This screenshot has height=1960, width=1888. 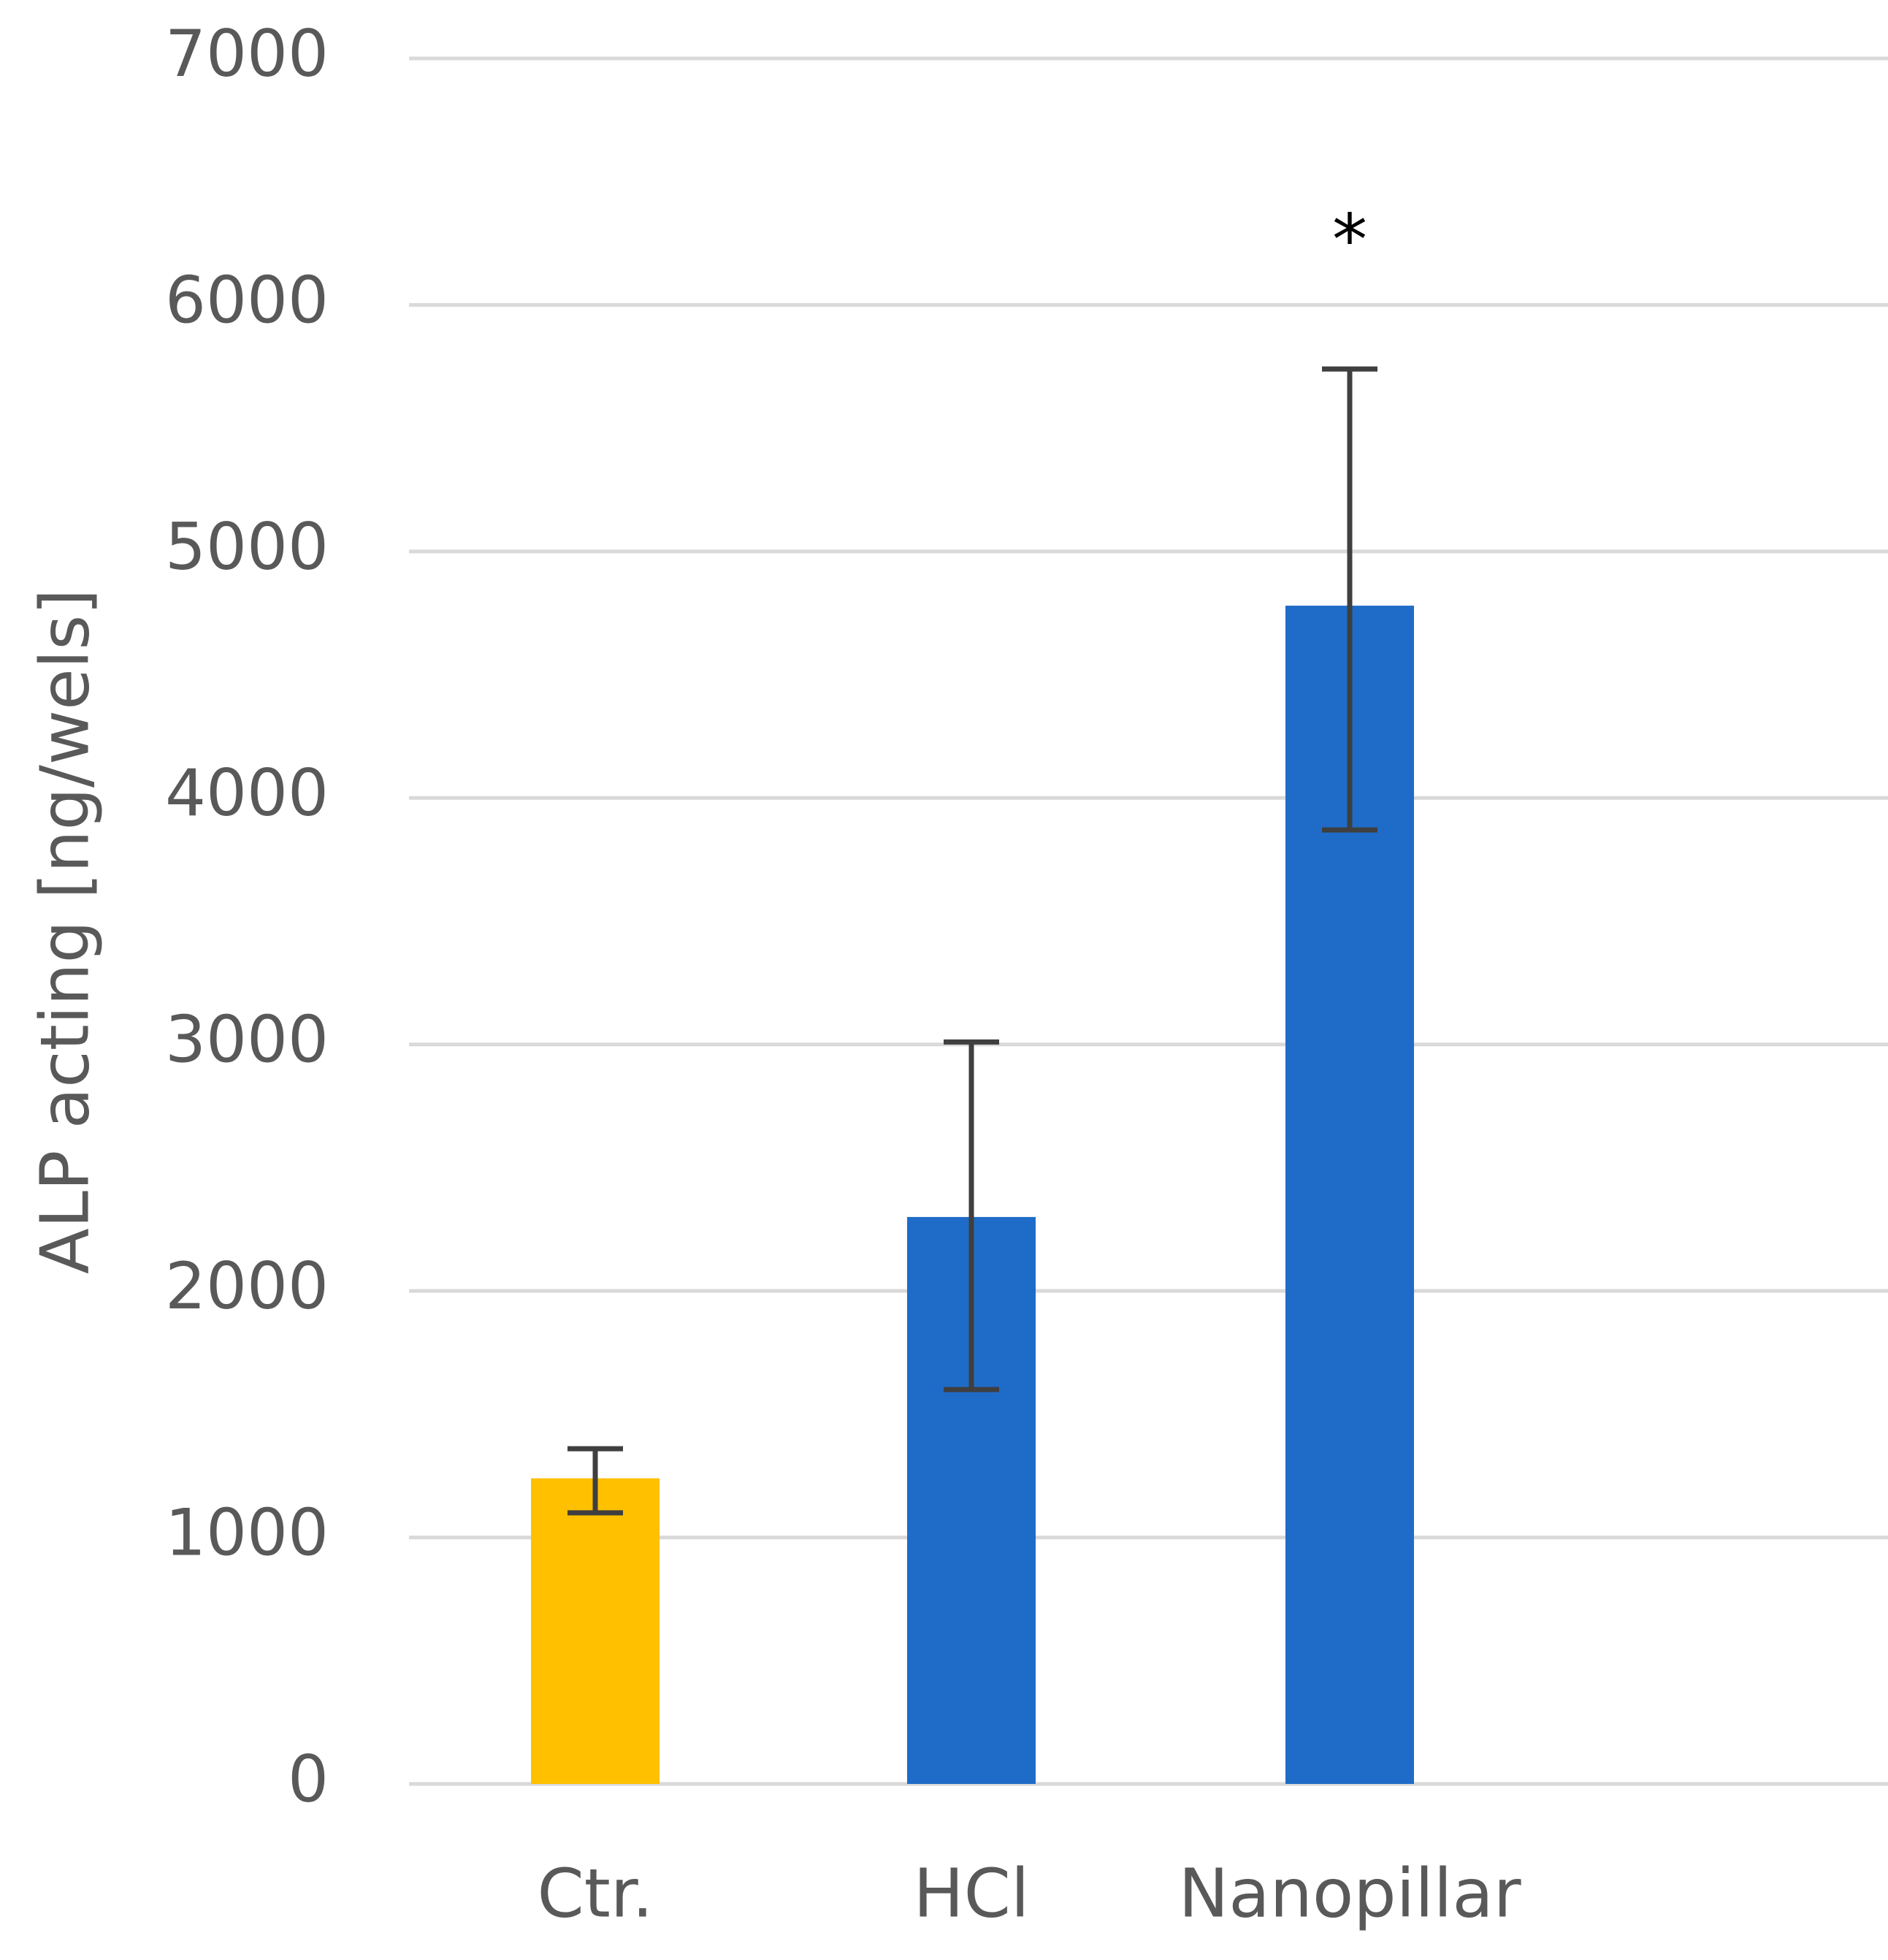 What do you see at coordinates (595, 1631) in the screenshot?
I see `bar-ctr` at bounding box center [595, 1631].